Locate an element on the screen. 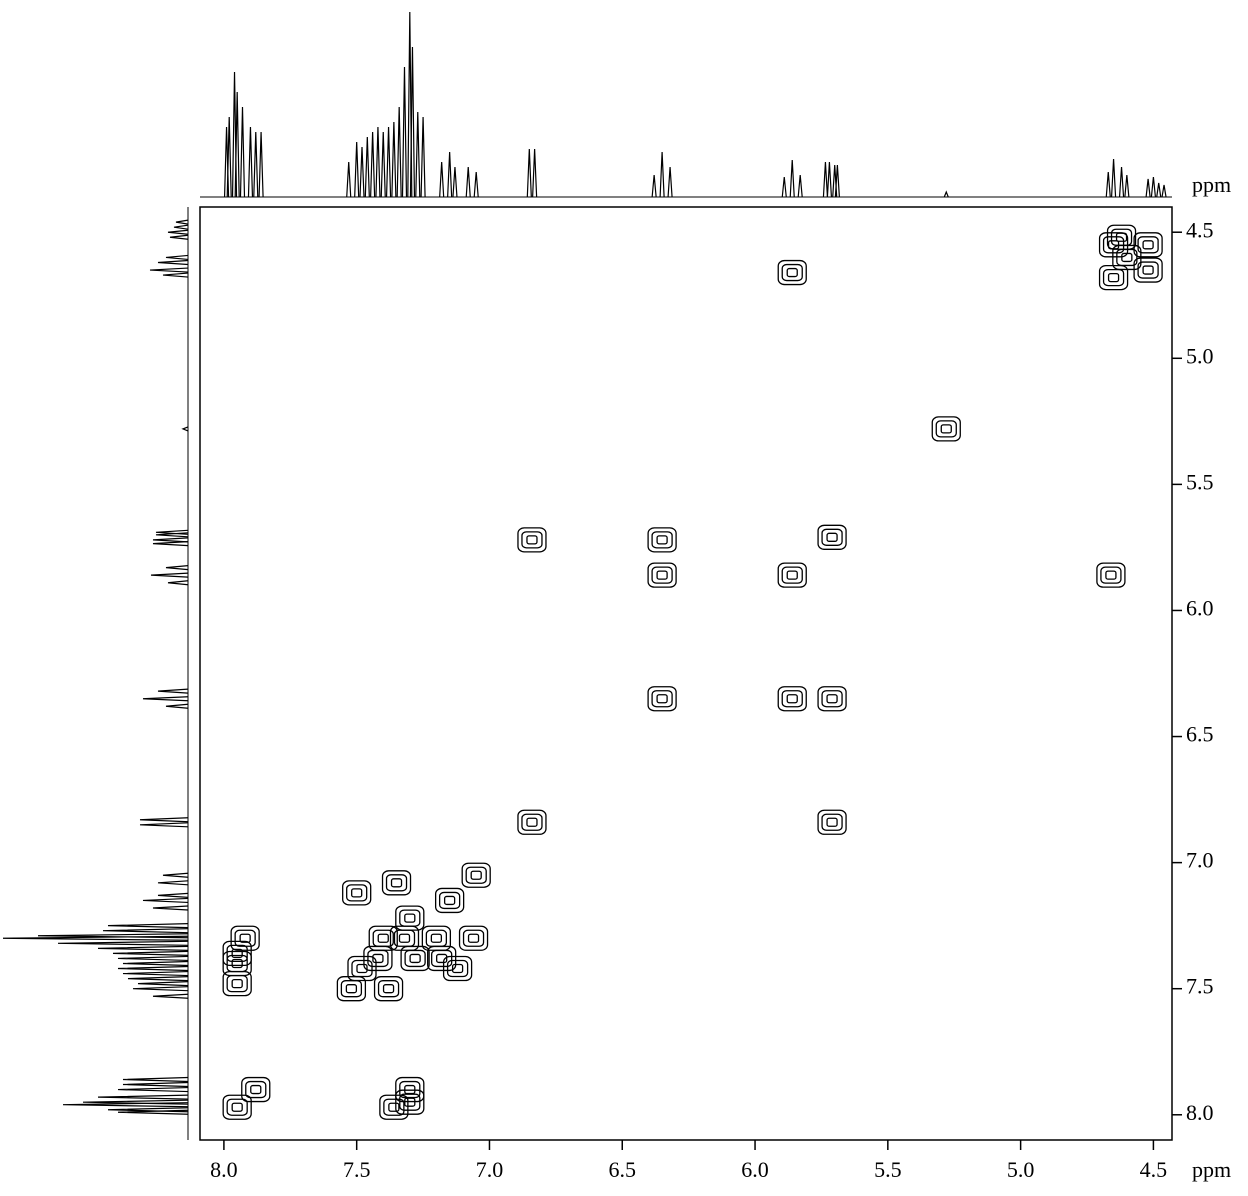  x-tick-label: 7.0 is located at coordinates (490, 1169).